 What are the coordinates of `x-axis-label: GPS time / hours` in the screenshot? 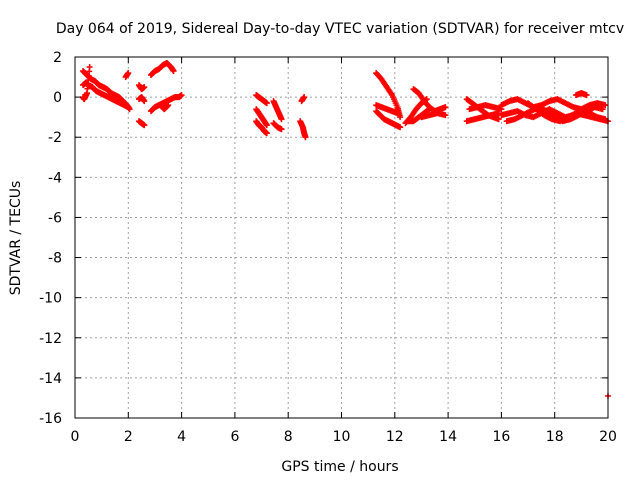 It's located at (339, 467).